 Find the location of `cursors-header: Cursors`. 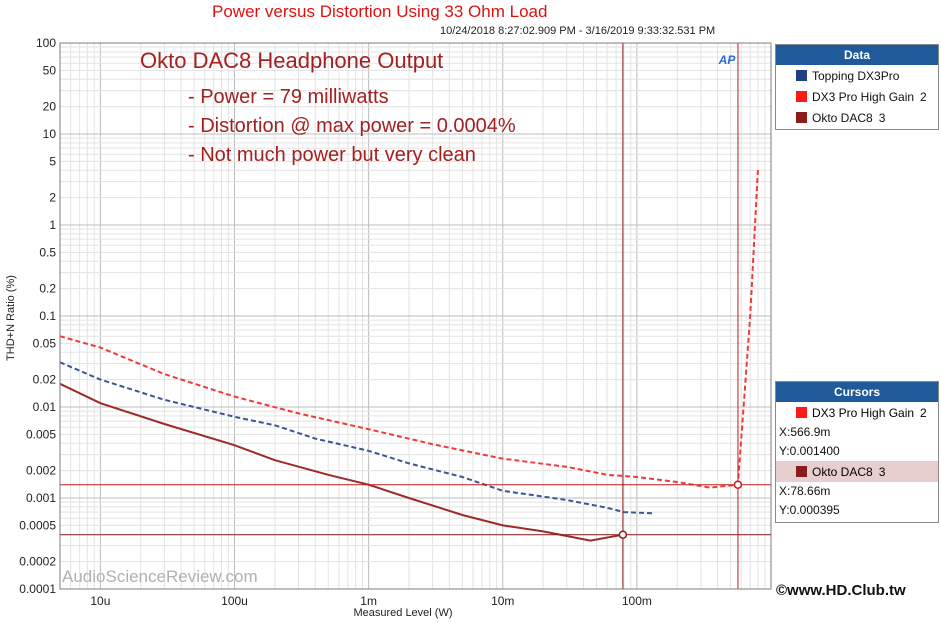

cursors-header: Cursors is located at coordinates (857, 392).